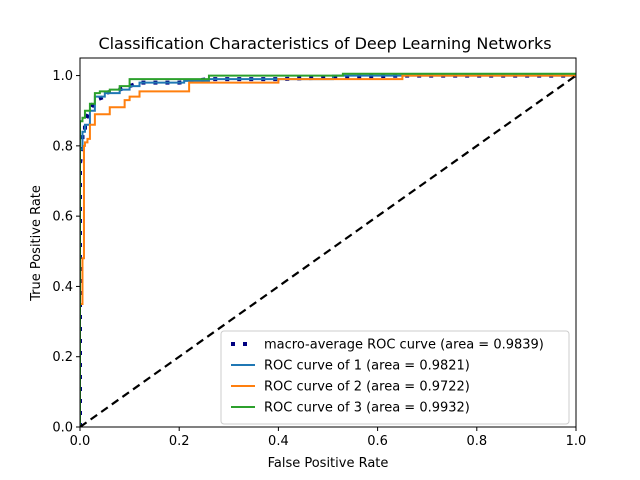  What do you see at coordinates (367, 408) in the screenshot?
I see `legend-entry-label: ROC curve of 3 (area = 0.9932)` at bounding box center [367, 408].